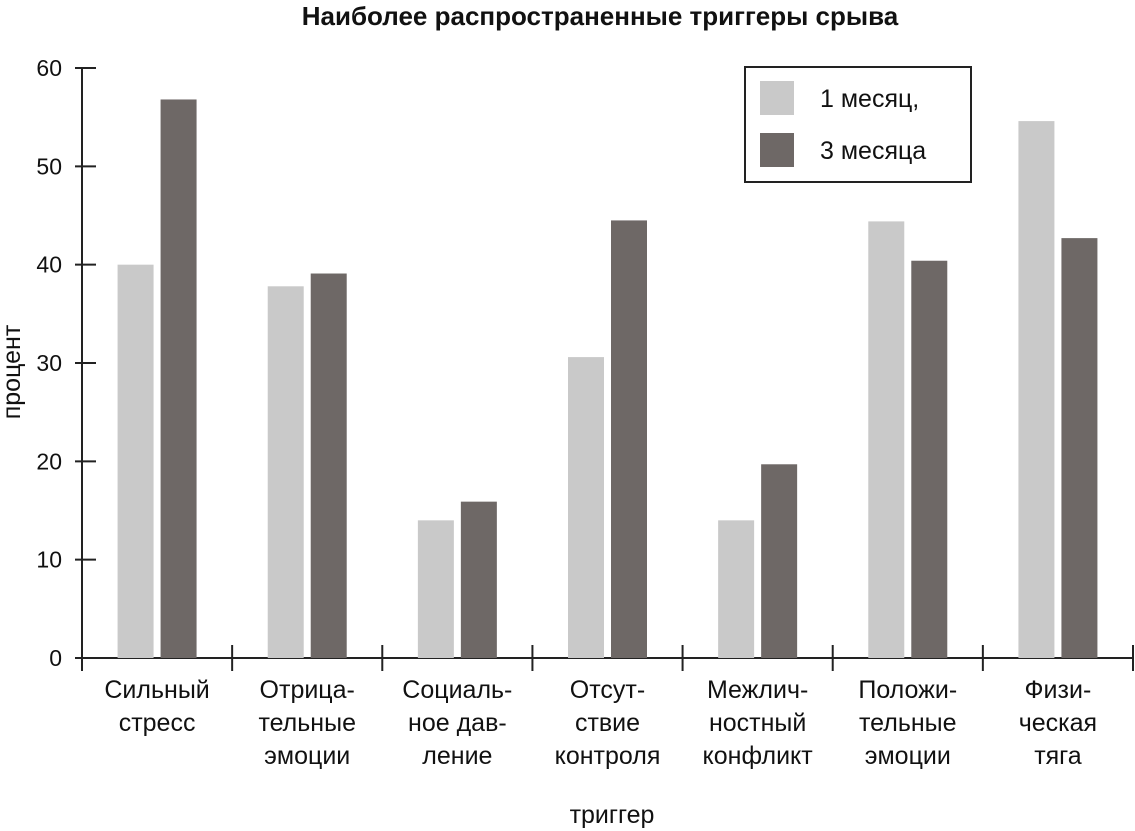 This screenshot has height=831, width=1135. I want to click on x-axis-label: триггер, so click(612, 815).